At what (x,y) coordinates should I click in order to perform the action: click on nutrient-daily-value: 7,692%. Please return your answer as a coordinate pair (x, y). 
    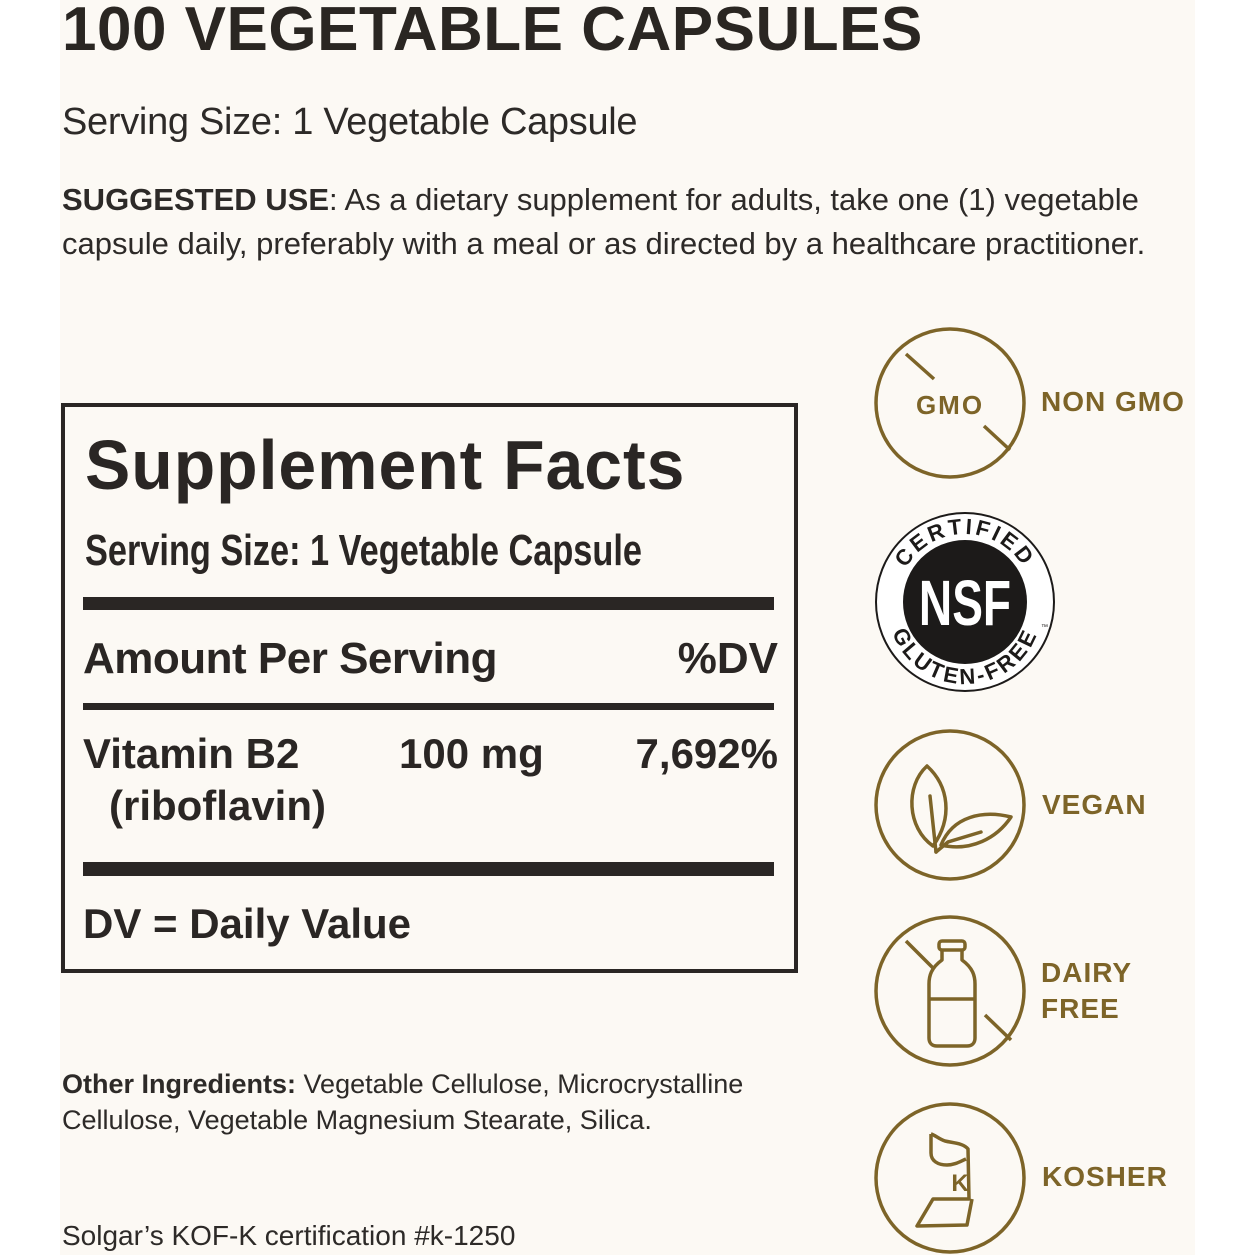
    Looking at the image, I should click on (706, 753).